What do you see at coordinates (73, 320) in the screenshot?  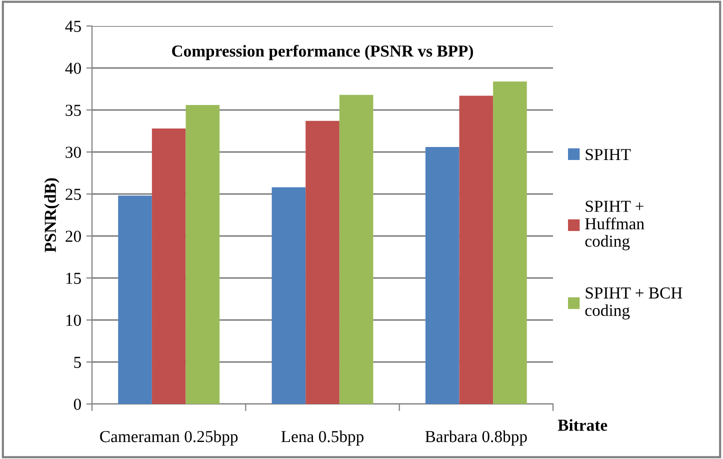 I see `y-tick-label: 10` at bounding box center [73, 320].